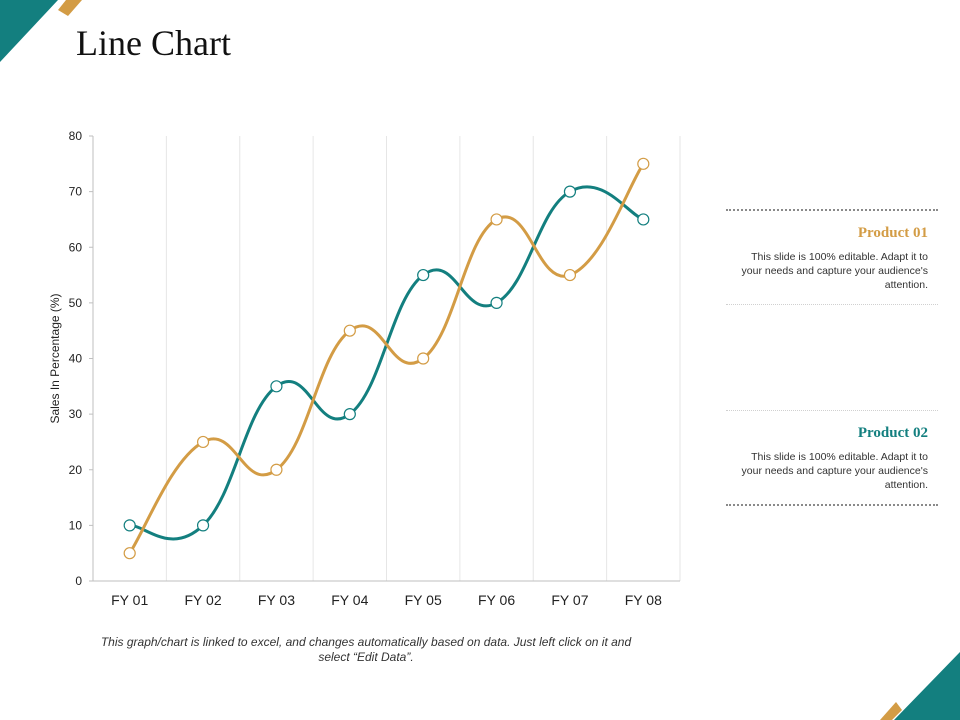 The image size is (960, 720). What do you see at coordinates (76, 247) in the screenshot?
I see `y-tick-label: 60` at bounding box center [76, 247].